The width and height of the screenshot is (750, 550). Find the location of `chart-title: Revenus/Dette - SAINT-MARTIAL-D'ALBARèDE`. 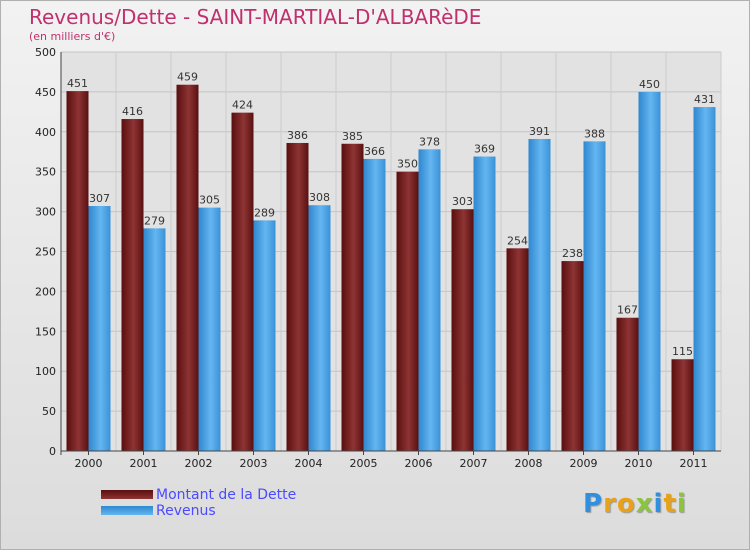

chart-title: Revenus/Dette - SAINT-MARTIAL-D'ALBARèDE is located at coordinates (255, 17).